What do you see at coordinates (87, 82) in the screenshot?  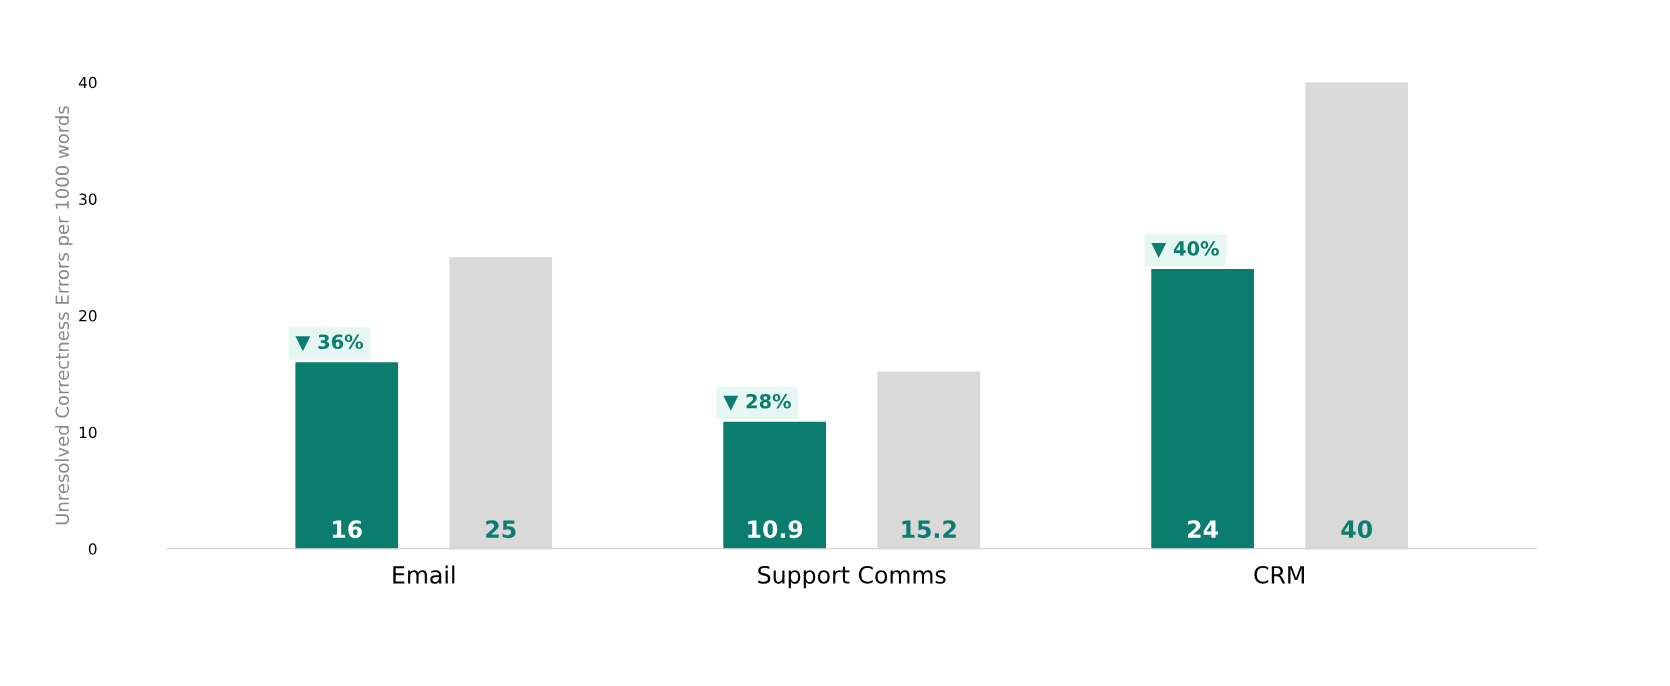 I see `y-tick-label: 40` at bounding box center [87, 82].